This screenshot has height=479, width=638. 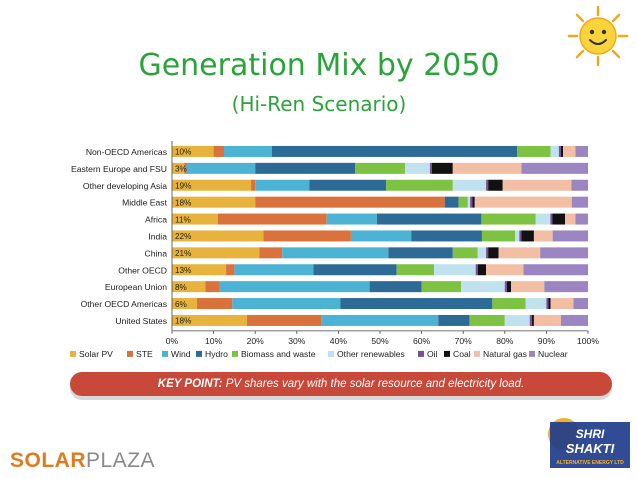 What do you see at coordinates (136, 287) in the screenshot?
I see `category-label: European Union` at bounding box center [136, 287].